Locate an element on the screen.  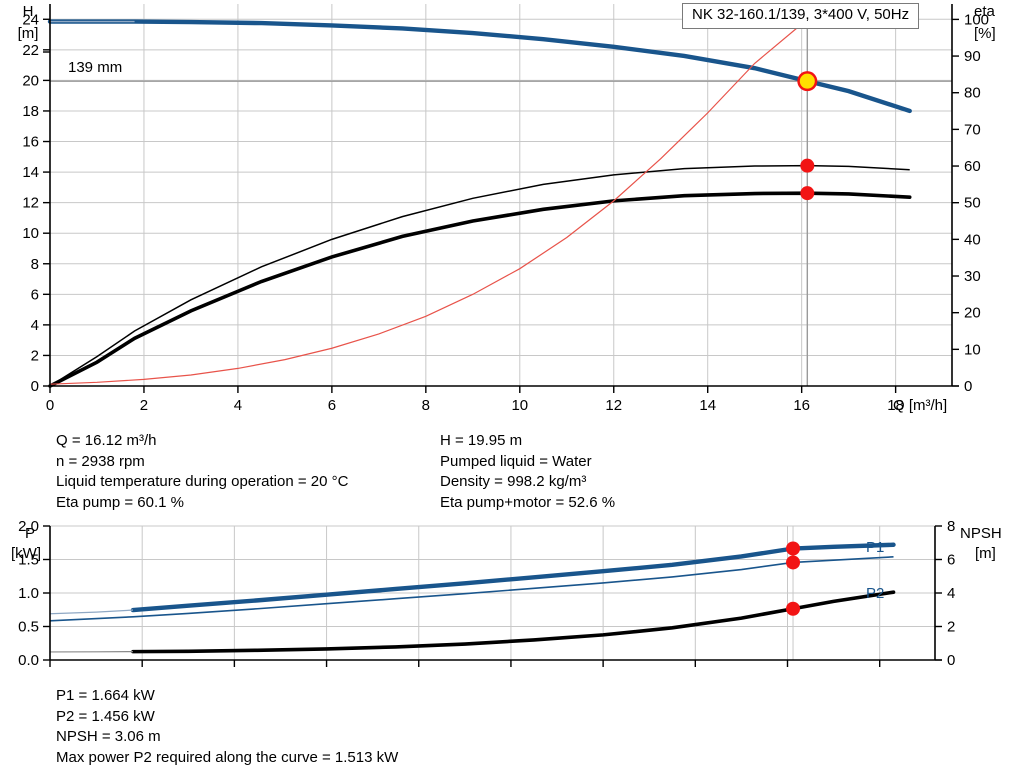
x-tick-label: 16 is located at coordinates (801, 405).